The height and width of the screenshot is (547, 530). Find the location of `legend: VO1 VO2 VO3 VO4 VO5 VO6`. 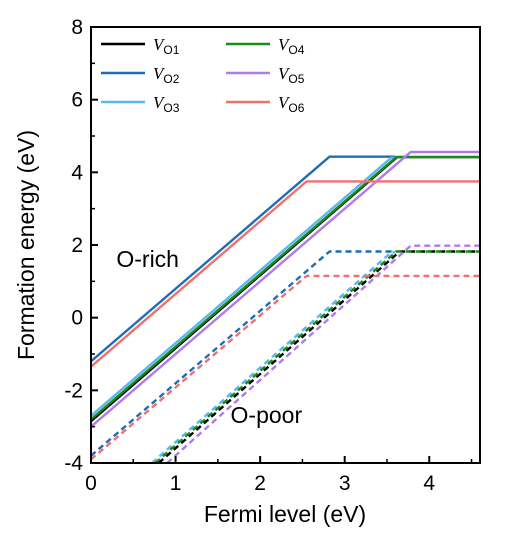

legend: VO1 VO2 VO3 VO4 VO5 VO6 is located at coordinates (203, 75).